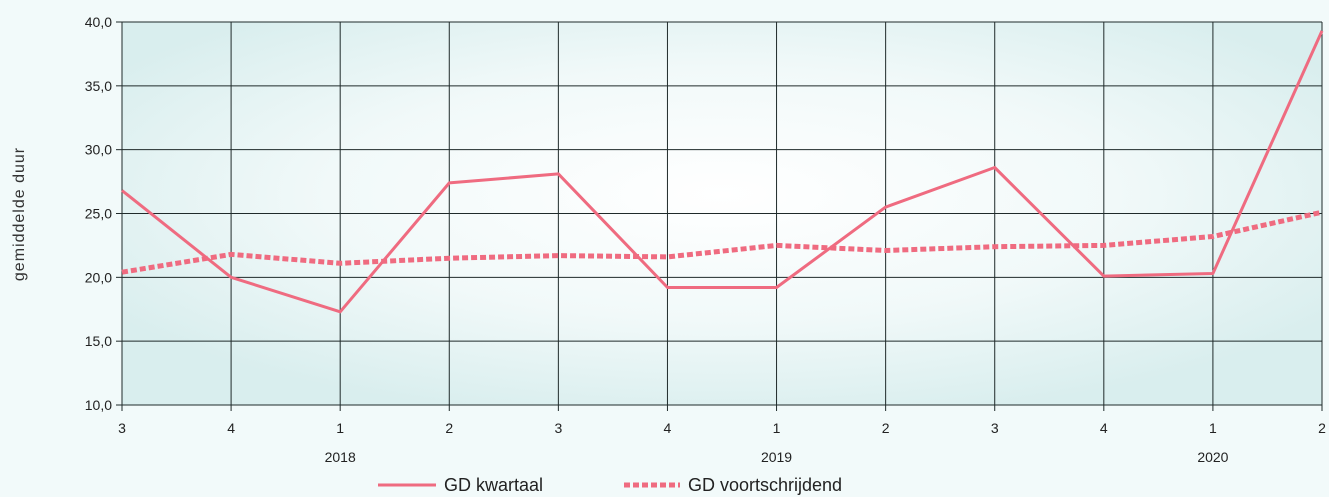 The height and width of the screenshot is (497, 1329). I want to click on legend: GD kwartaal GD voortschrijdend, so click(610, 485).